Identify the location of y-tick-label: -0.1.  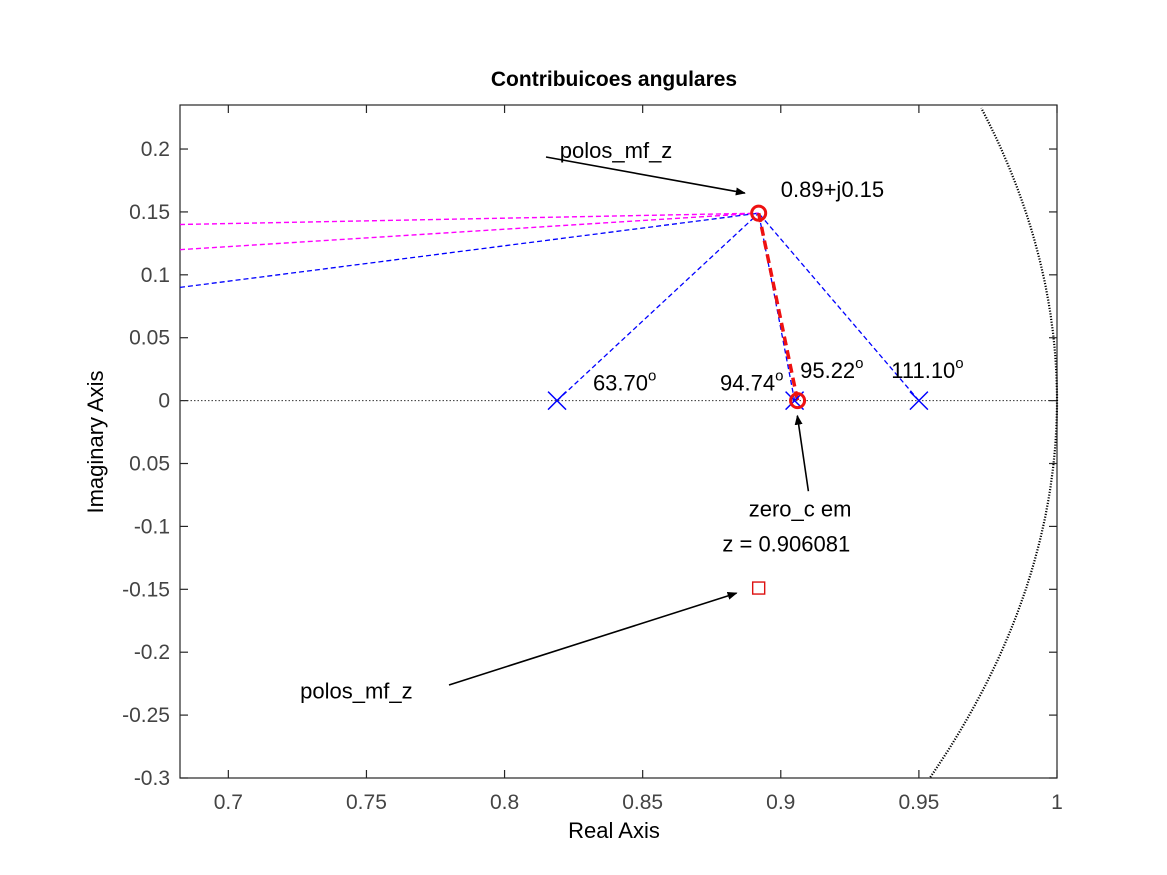
(152, 526).